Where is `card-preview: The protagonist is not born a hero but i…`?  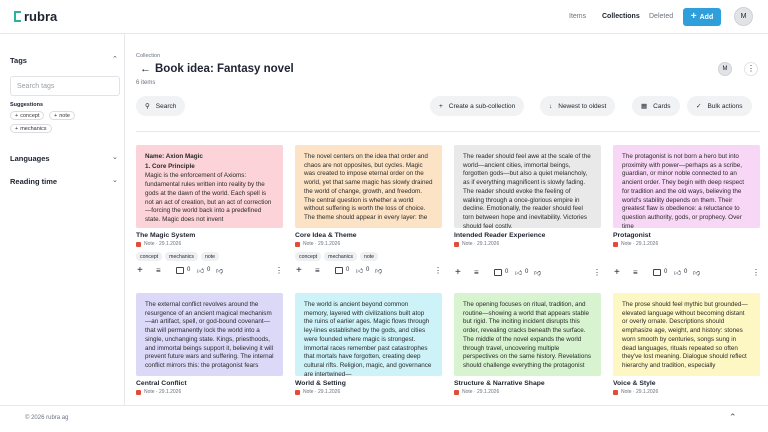 card-preview: The protagonist is not born a hero but i… is located at coordinates (686, 186).